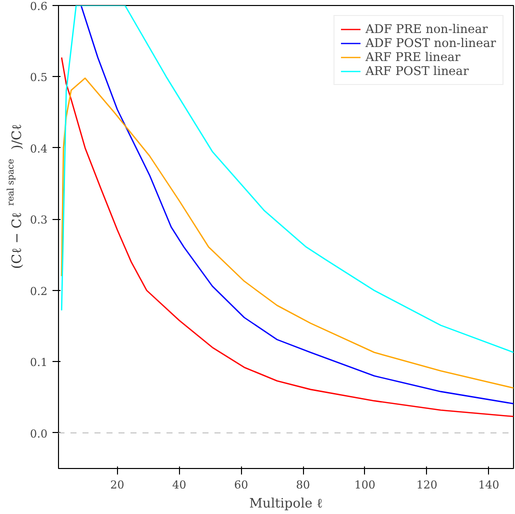 Image resolution: width=515 pixels, height=514 pixels. Describe the element at coordinates (303, 485) in the screenshot. I see `x-tick-label: 80` at that location.